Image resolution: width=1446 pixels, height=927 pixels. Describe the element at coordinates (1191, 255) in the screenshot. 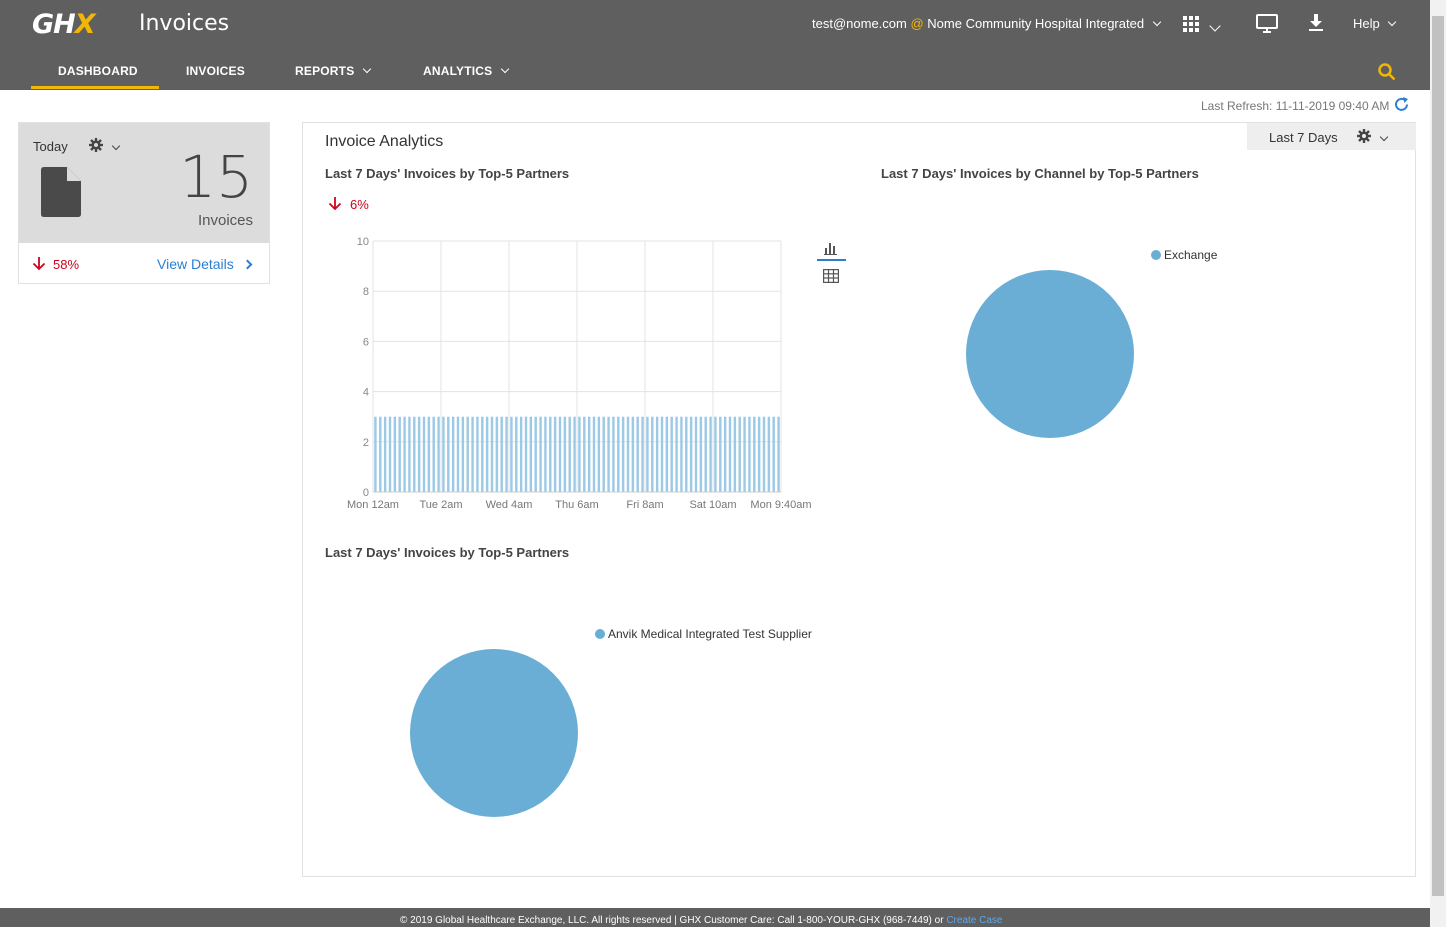

I see `channel-legend-label: Exchange` at that location.